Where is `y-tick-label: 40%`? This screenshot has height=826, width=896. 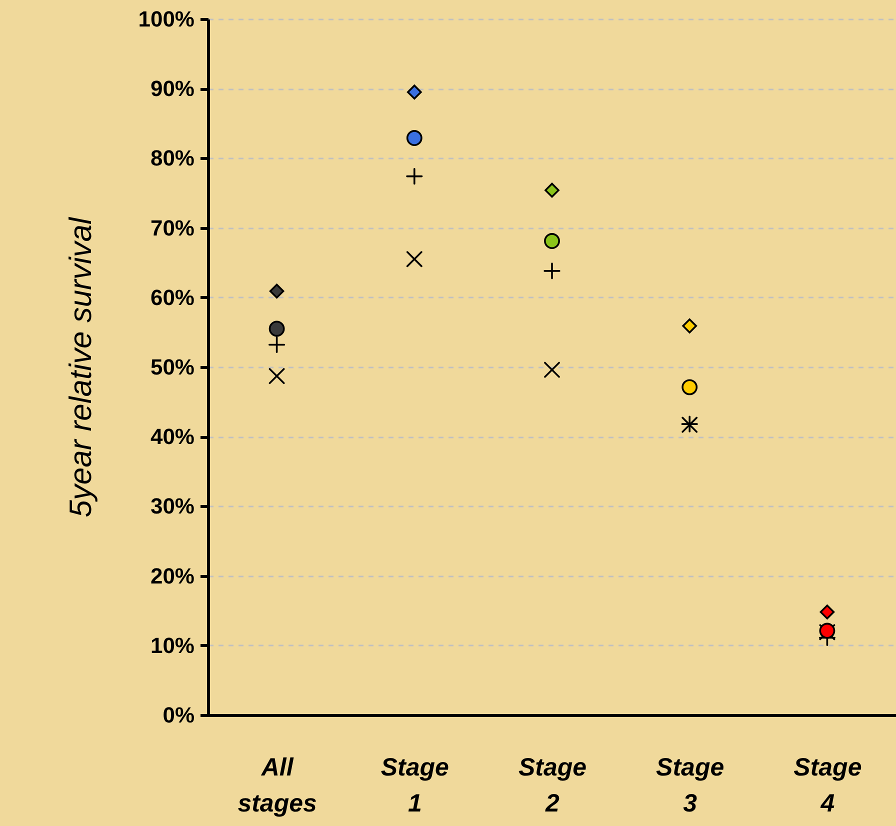 y-tick-label: 40% is located at coordinates (172, 437).